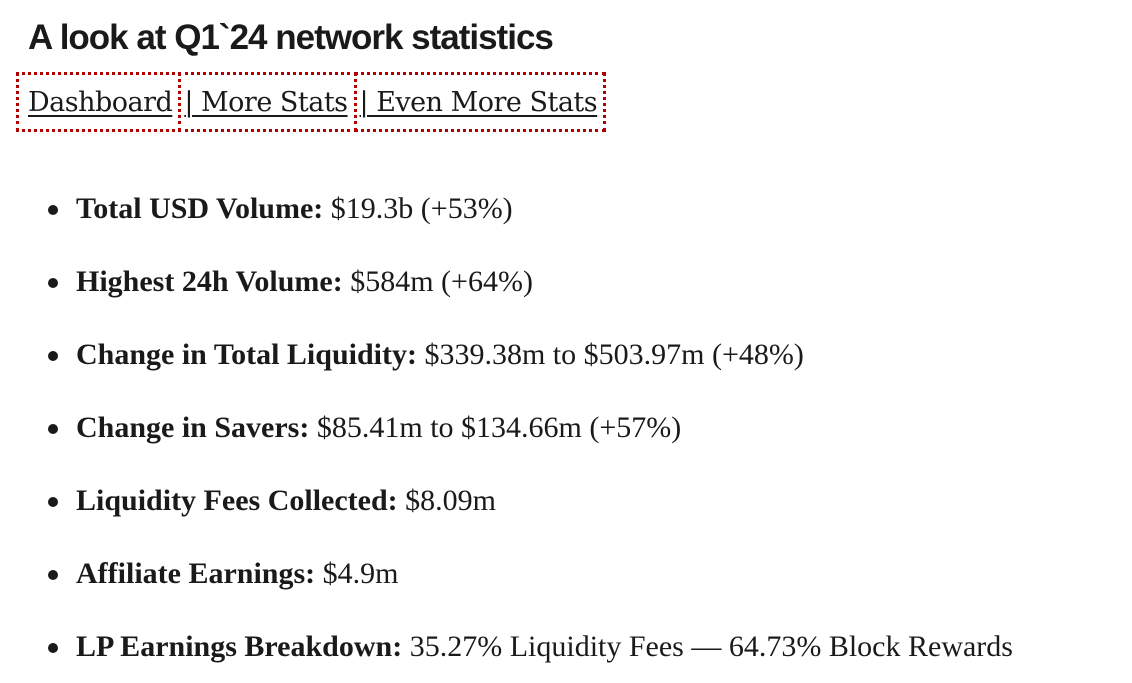 The width and height of the screenshot is (1132, 683). Describe the element at coordinates (530, 208) in the screenshot. I see `stat-total-usd-volume: Total USD Volume: $19.3b (+53%)` at that location.